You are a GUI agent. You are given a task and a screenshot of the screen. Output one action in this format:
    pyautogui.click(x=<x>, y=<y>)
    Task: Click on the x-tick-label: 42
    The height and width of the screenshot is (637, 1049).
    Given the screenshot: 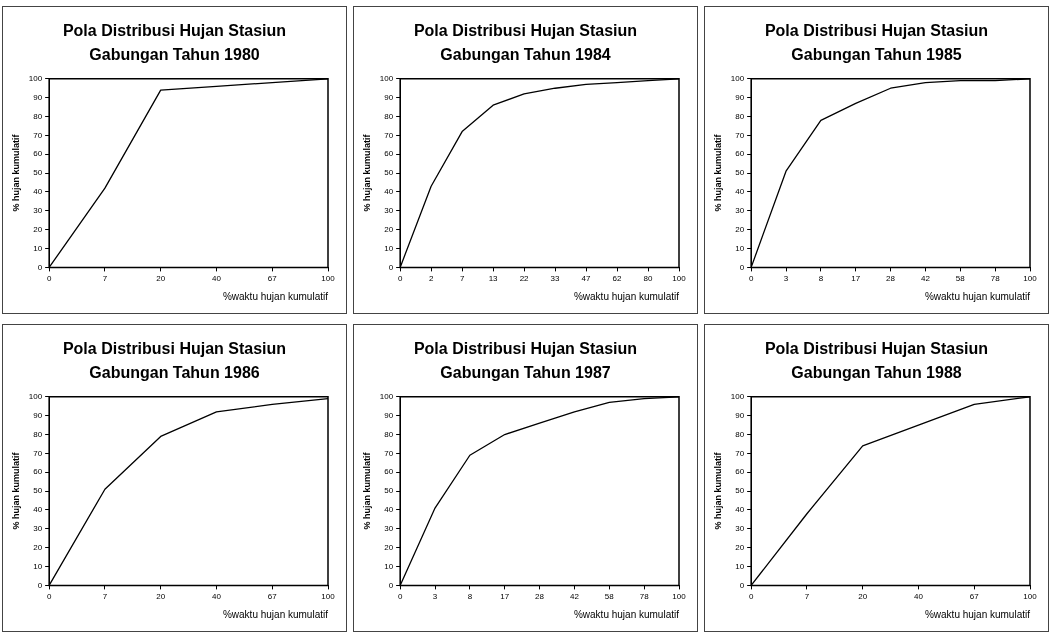 What is the action you would take?
    pyautogui.click(x=925, y=279)
    